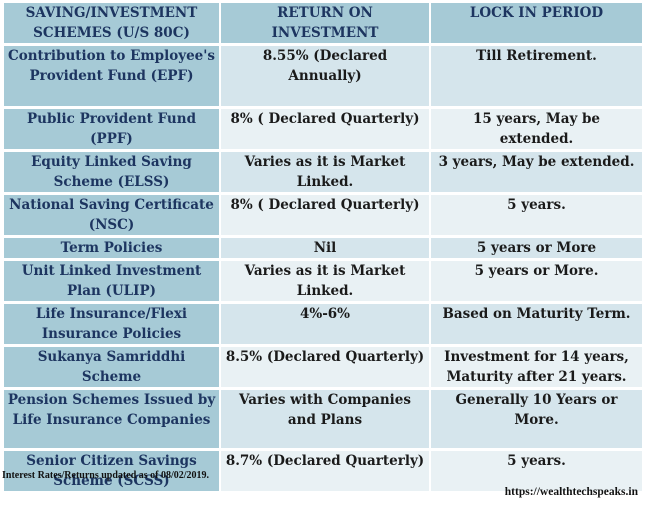 This screenshot has height=509, width=646. I want to click on scheme-cell: Life Insurance/Flexi Insurance Policies, so click(111, 324).